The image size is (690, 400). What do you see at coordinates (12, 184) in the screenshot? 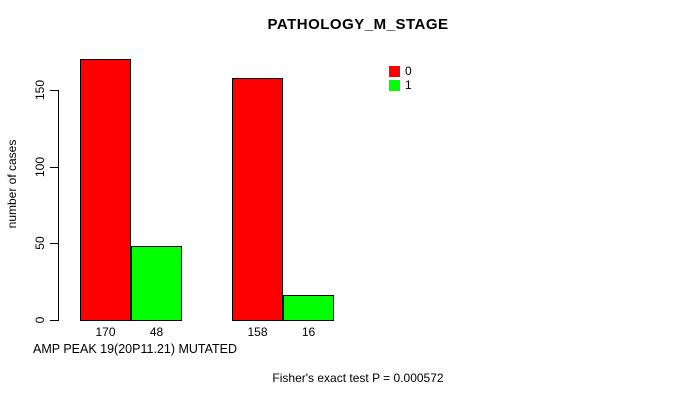
I see `y-axis-label: number of cases` at bounding box center [12, 184].